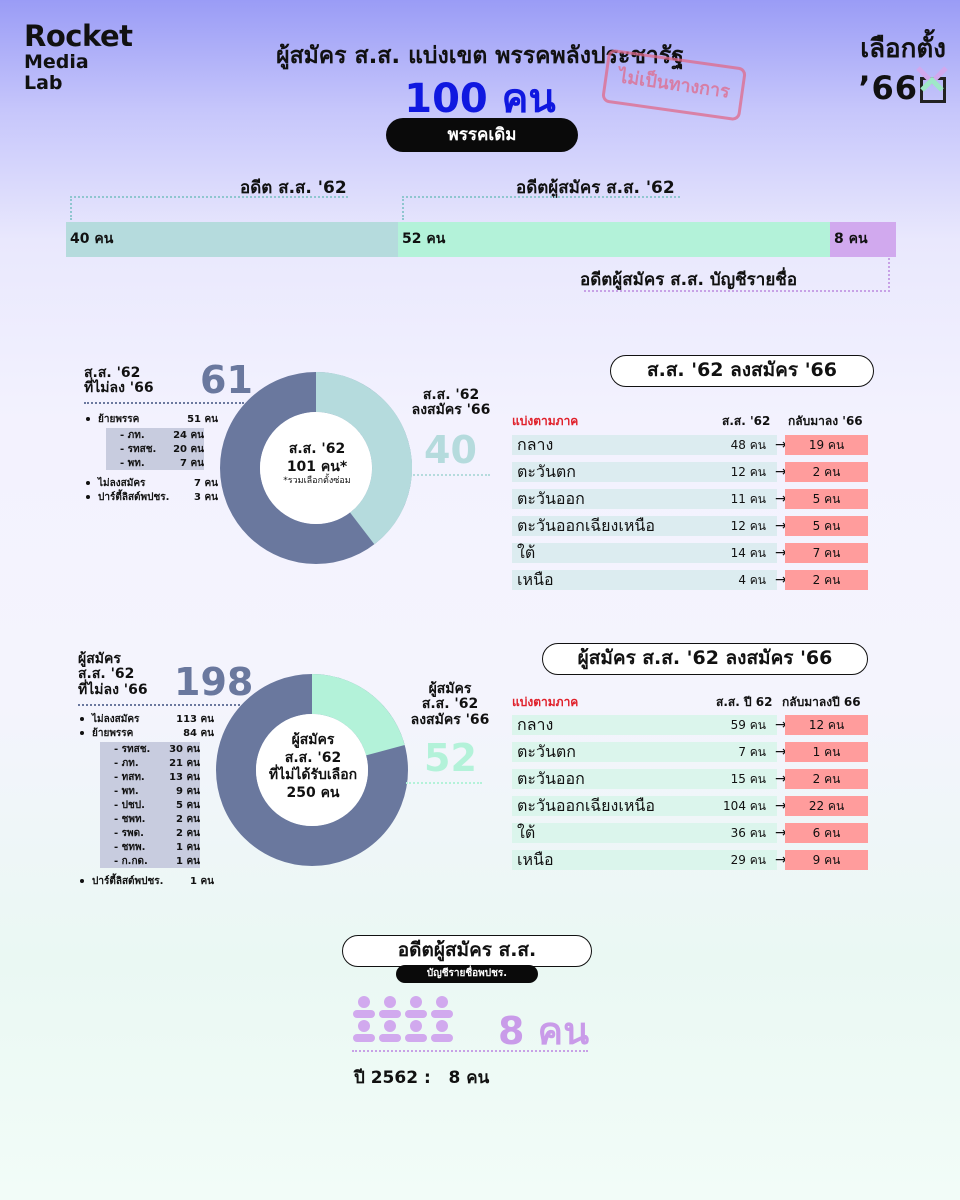 The width and height of the screenshot is (960, 1200). I want to click on cand-region-62: 36 คน, so click(748, 833).